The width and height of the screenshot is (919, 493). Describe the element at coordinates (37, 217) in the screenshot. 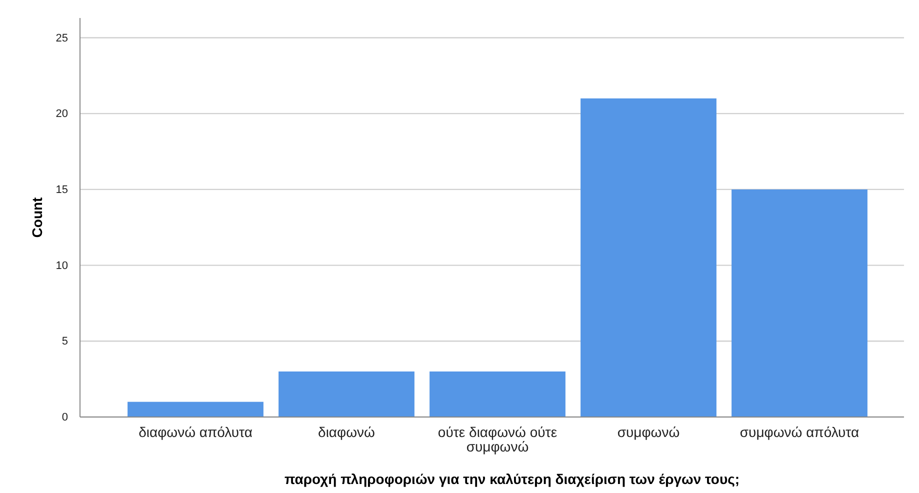

I see `y-axis-title: Count` at that location.